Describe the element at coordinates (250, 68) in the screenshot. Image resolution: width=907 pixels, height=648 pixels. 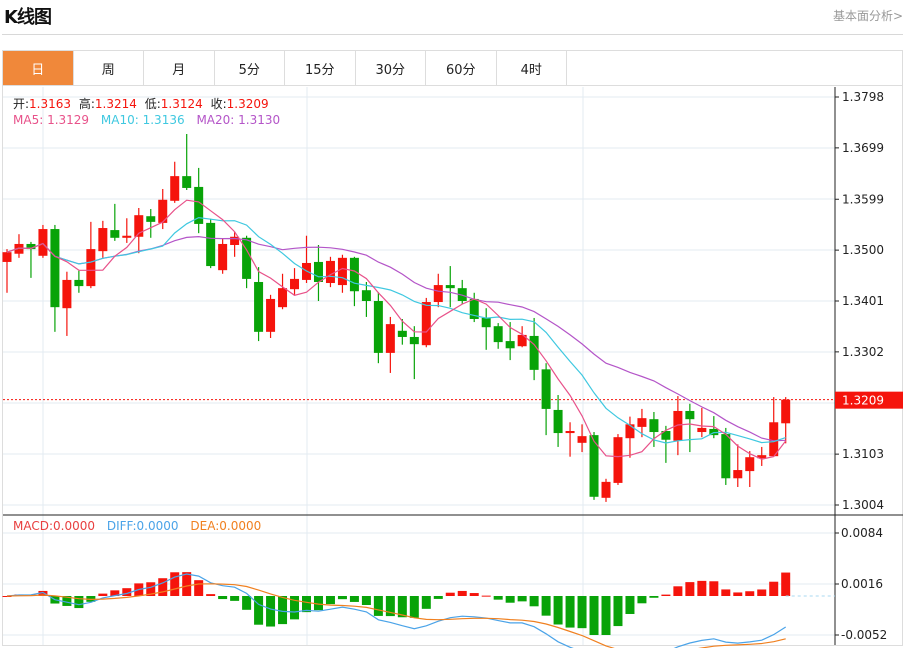
I see `tab-5min: 5分` at that location.